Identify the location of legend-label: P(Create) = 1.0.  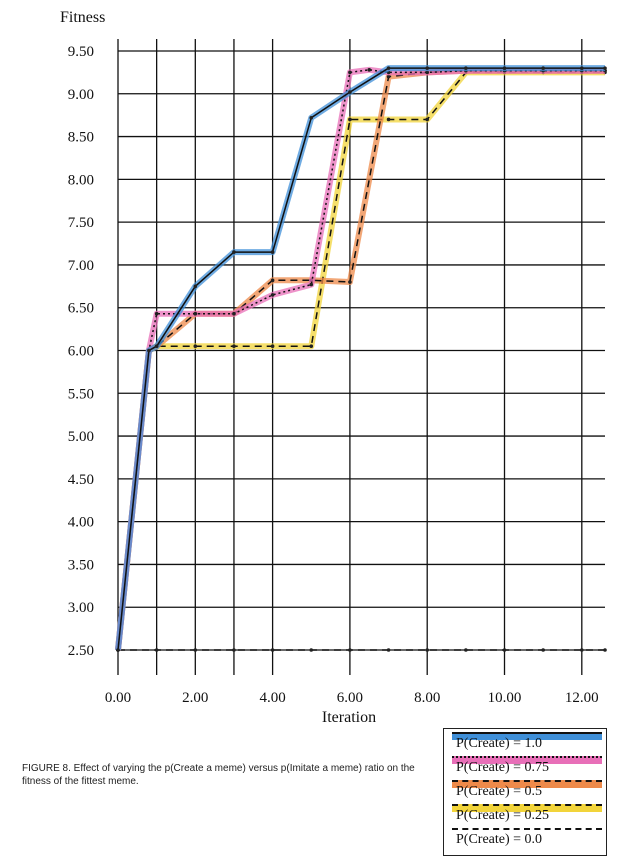
(499, 743).